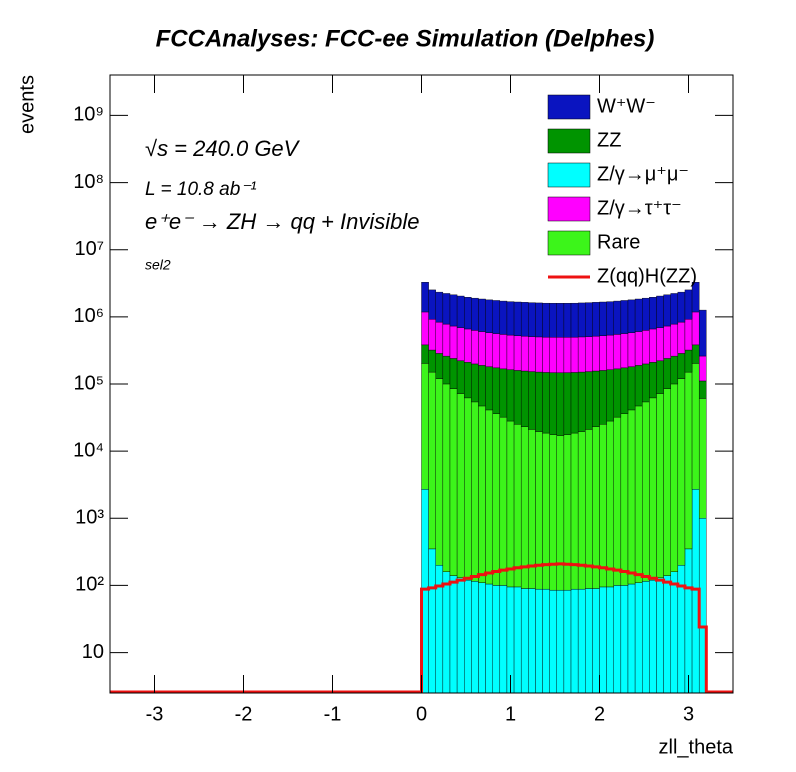 Image resolution: width=796 pixels, height=772 pixels. What do you see at coordinates (223, 148) in the screenshot?
I see `annotation: √s = 240.0 GeV` at bounding box center [223, 148].